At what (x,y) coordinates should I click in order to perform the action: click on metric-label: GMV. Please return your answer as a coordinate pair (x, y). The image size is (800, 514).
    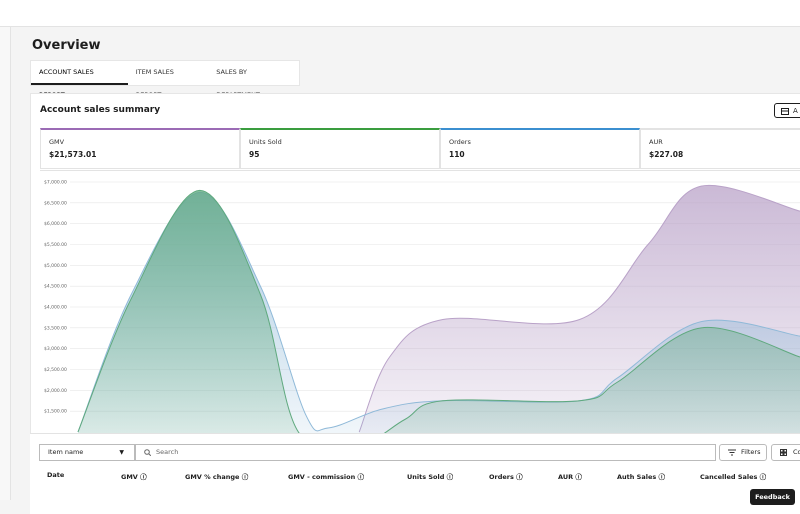
    Looking at the image, I should click on (57, 142).